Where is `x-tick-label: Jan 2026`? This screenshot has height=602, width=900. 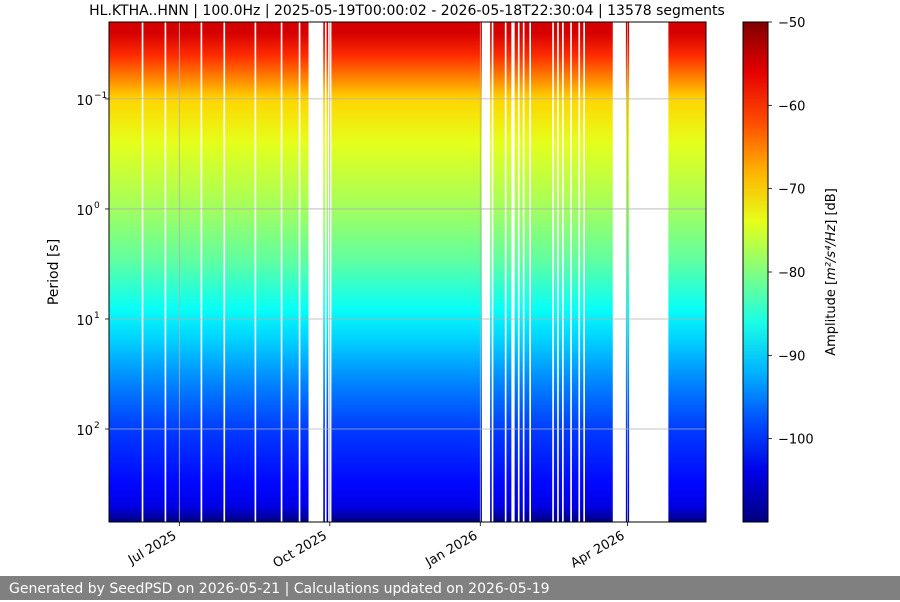
x-tick-label: Jan 2026 is located at coordinates (451, 549).